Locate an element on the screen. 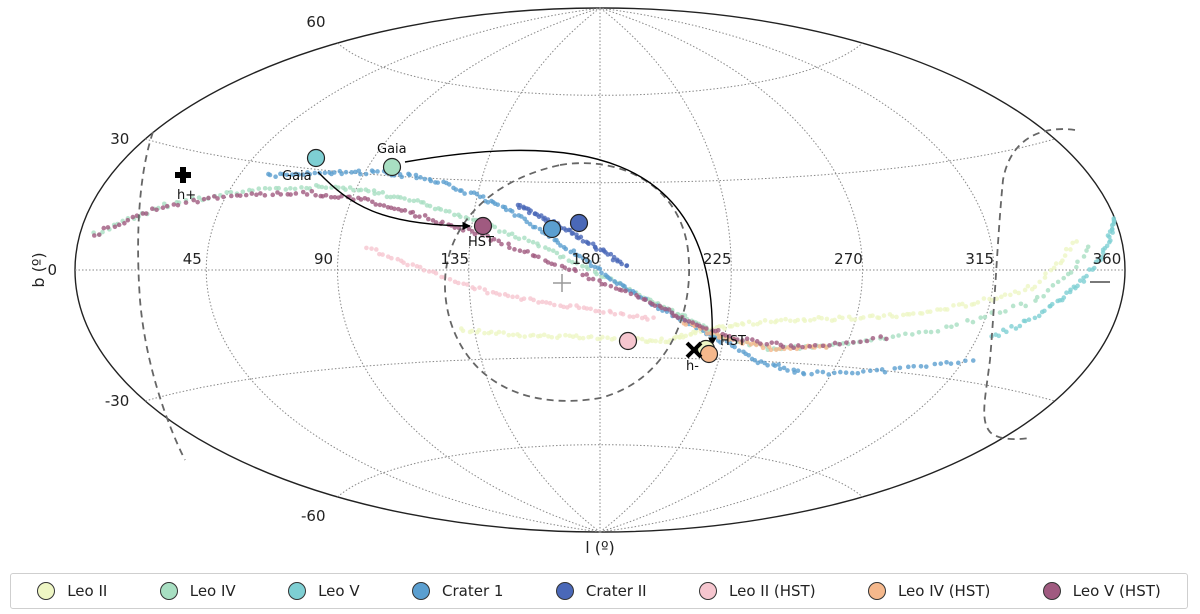  annotation-label: Gaia is located at coordinates (297, 176).